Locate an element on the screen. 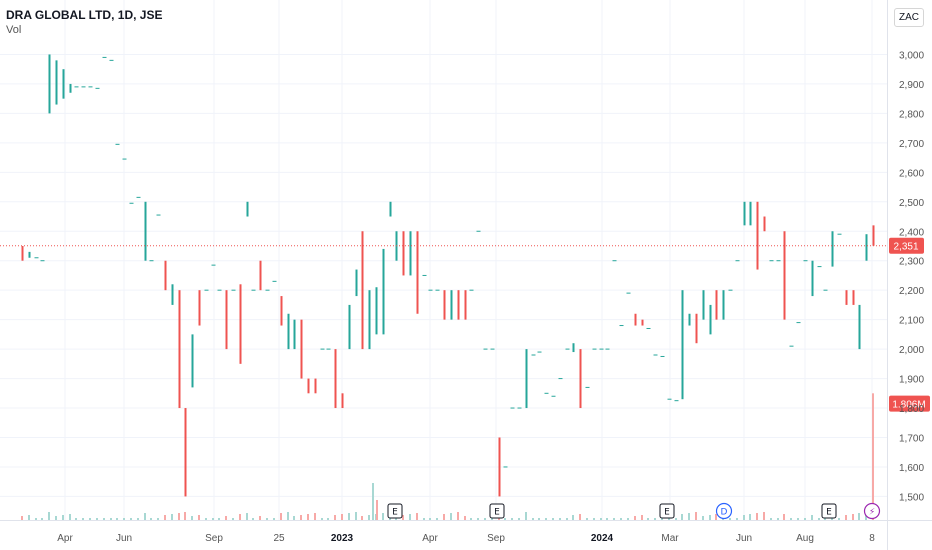 This screenshot has height=550, width=932. volume-value-tag is located at coordinates (909, 403).